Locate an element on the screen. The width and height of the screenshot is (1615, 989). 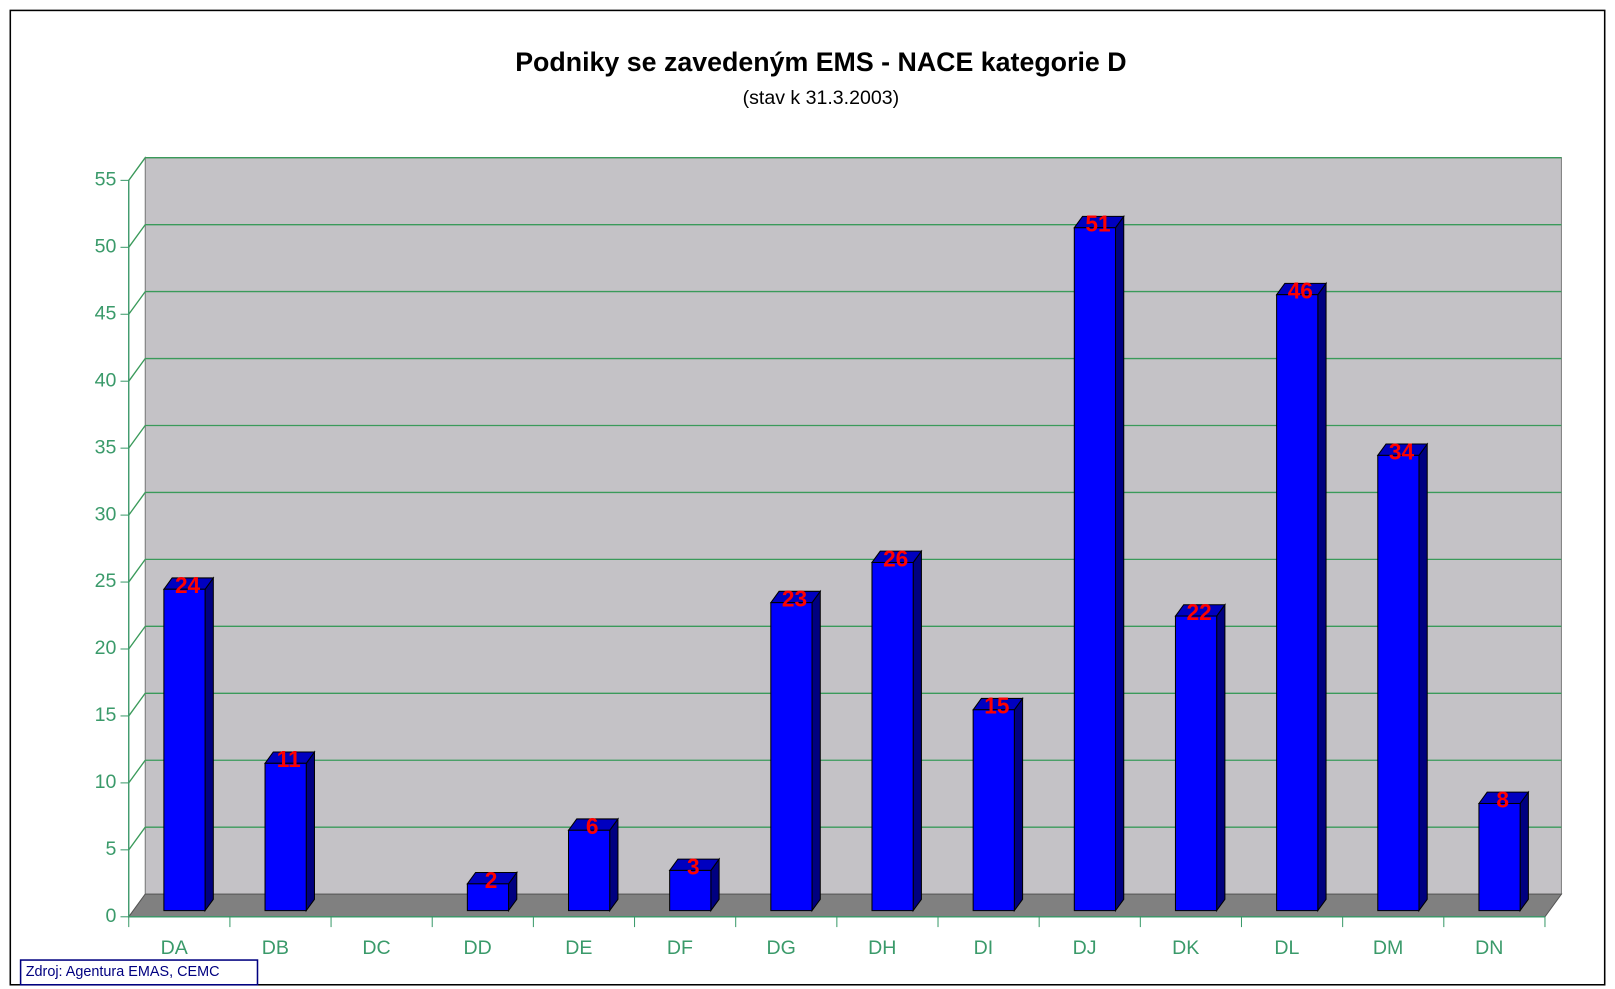
y-tick-label: 10 is located at coordinates (106, 782).